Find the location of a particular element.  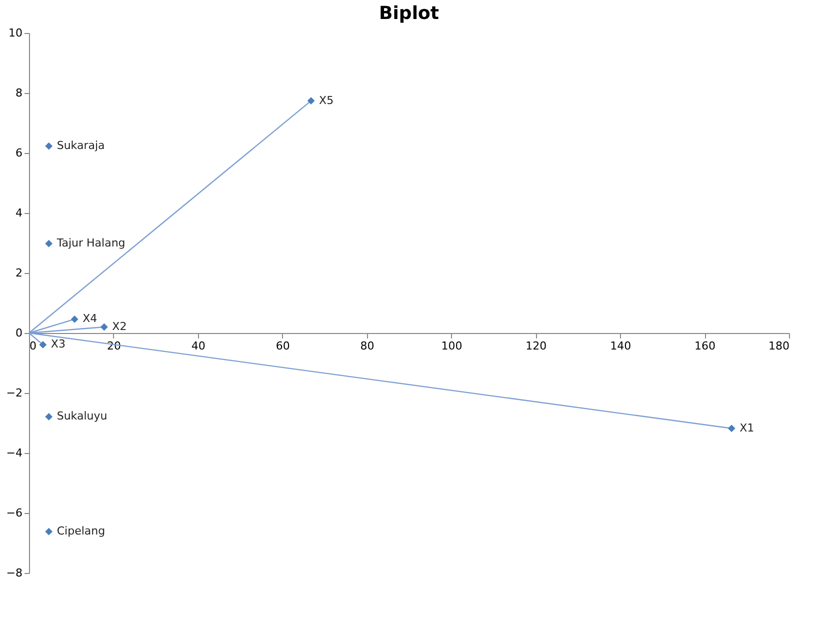

x-tick-label: 100 is located at coordinates (451, 346).